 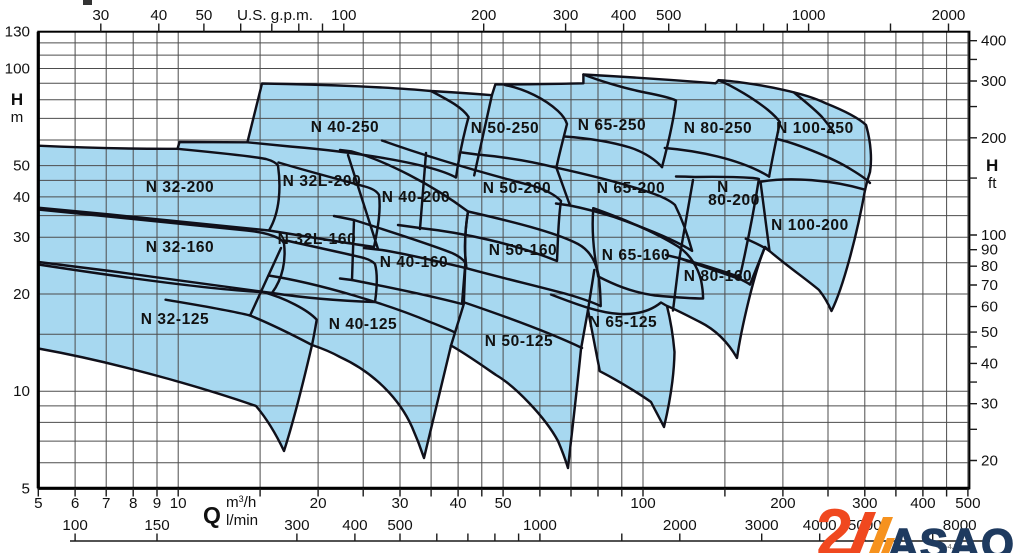 What do you see at coordinates (212, 515) in the screenshot?
I see `svg-text: Q` at bounding box center [212, 515].